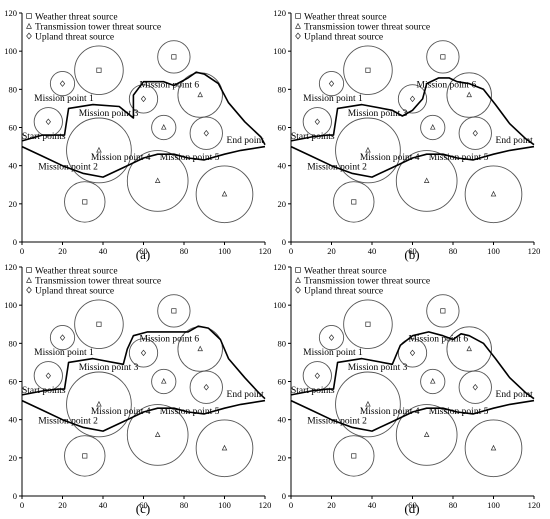 The height and width of the screenshot is (519, 550). What do you see at coordinates (282, 382) in the screenshot?
I see `y-tick-label: 60` at bounding box center [282, 382].